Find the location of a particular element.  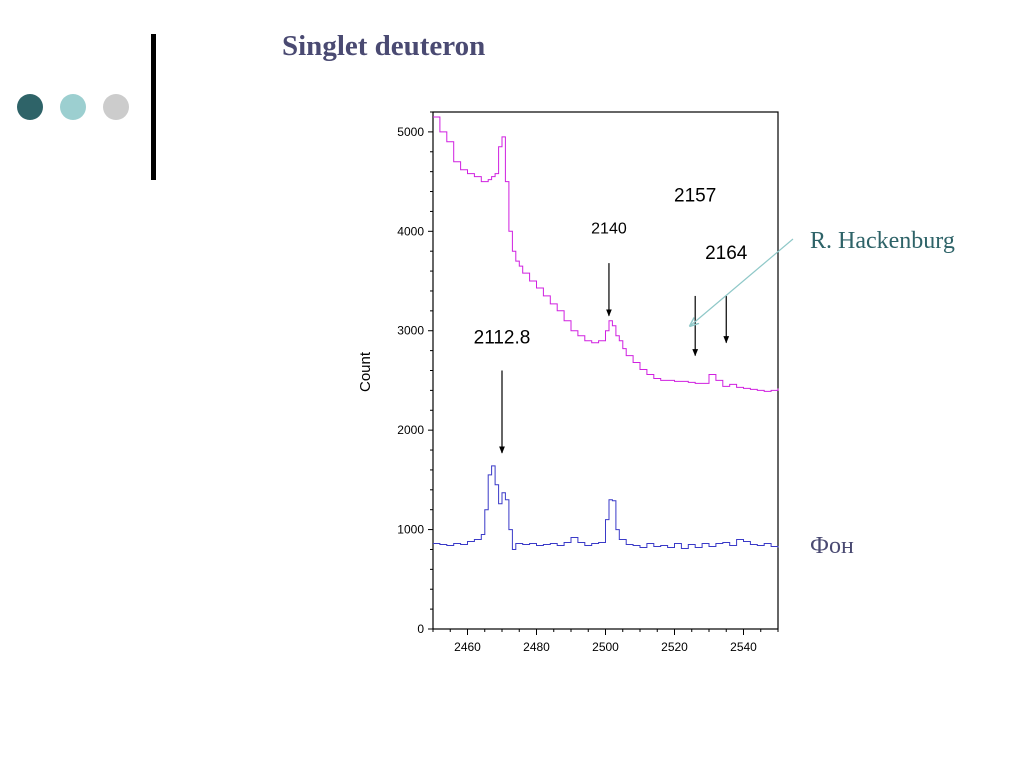

x-tick-label: 2520 is located at coordinates (674, 647).